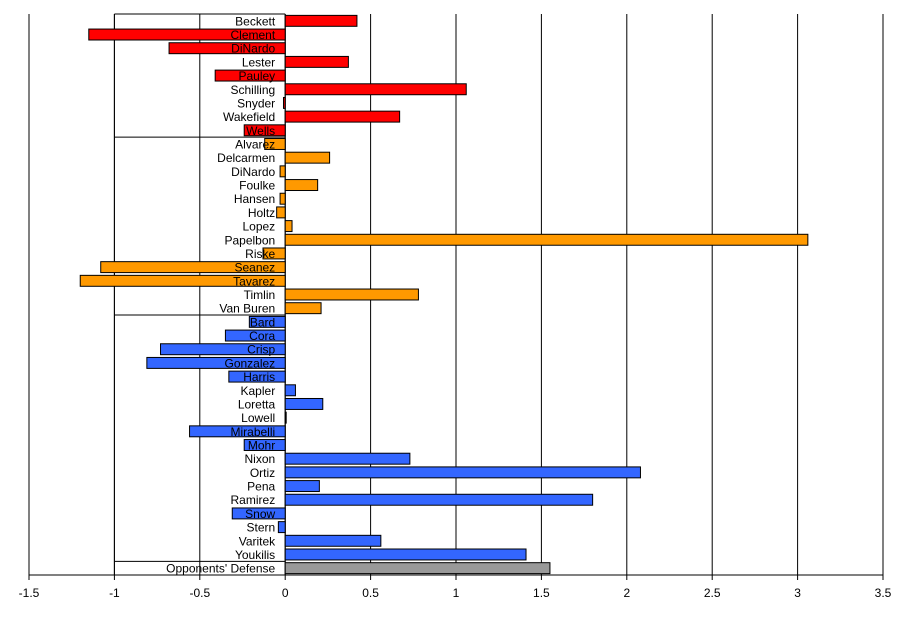 Image resolution: width=911 pixels, height=621 pixels. What do you see at coordinates (255, 555) in the screenshot?
I see `category-label: Youkilis` at bounding box center [255, 555].